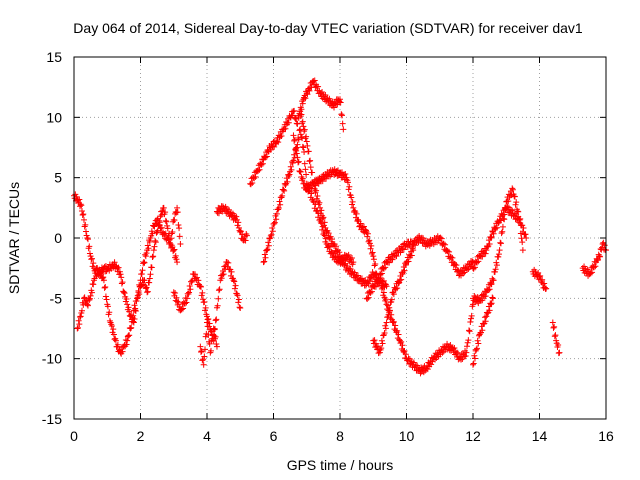 The width and height of the screenshot is (640, 480). Describe the element at coordinates (14, 238) in the screenshot. I see `y-axis-label: SDTVAR / TECUs` at that location.